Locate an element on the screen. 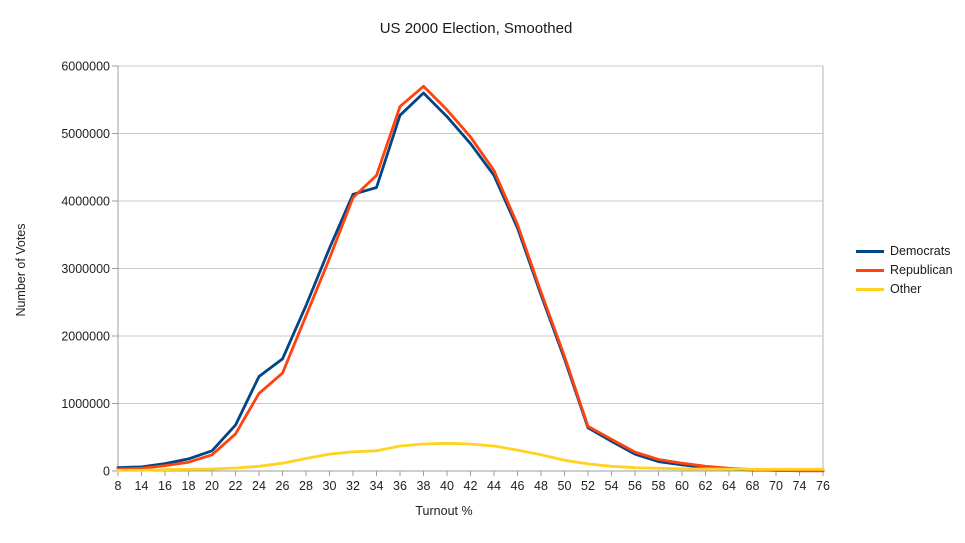 This screenshot has width=965, height=543. x-tick-label: 20 is located at coordinates (212, 486).